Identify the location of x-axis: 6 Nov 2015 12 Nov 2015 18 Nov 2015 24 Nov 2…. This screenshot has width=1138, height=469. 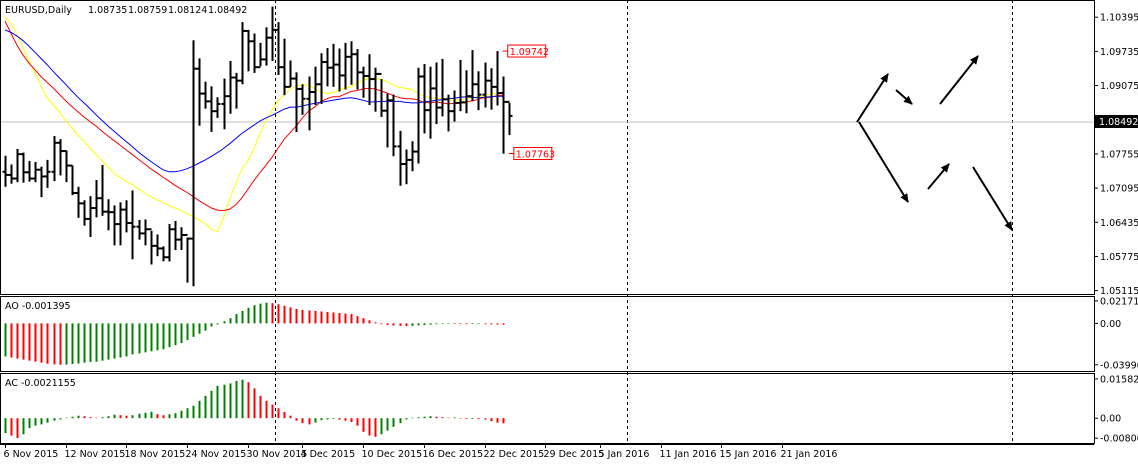
(421, 452).